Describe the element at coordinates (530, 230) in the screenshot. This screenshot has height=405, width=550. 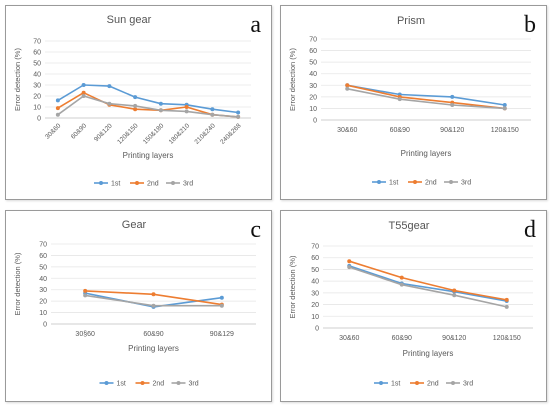
I see `panel-letter: d` at that location.